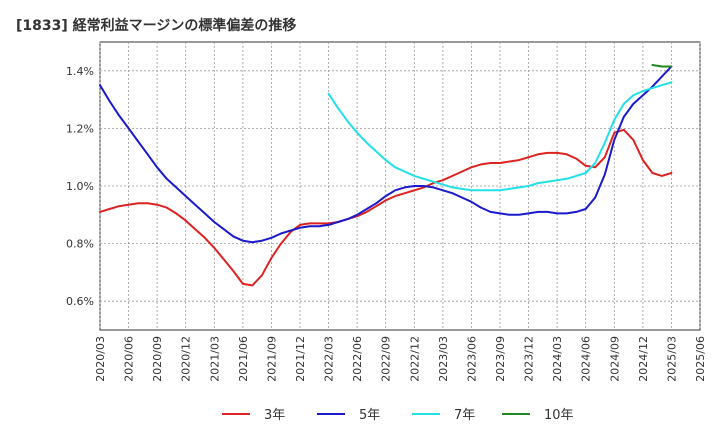 Image resolution: width=720 pixels, height=440 pixels. Describe the element at coordinates (586, 359) in the screenshot. I see `x-tick-label: 2024/06` at that location.